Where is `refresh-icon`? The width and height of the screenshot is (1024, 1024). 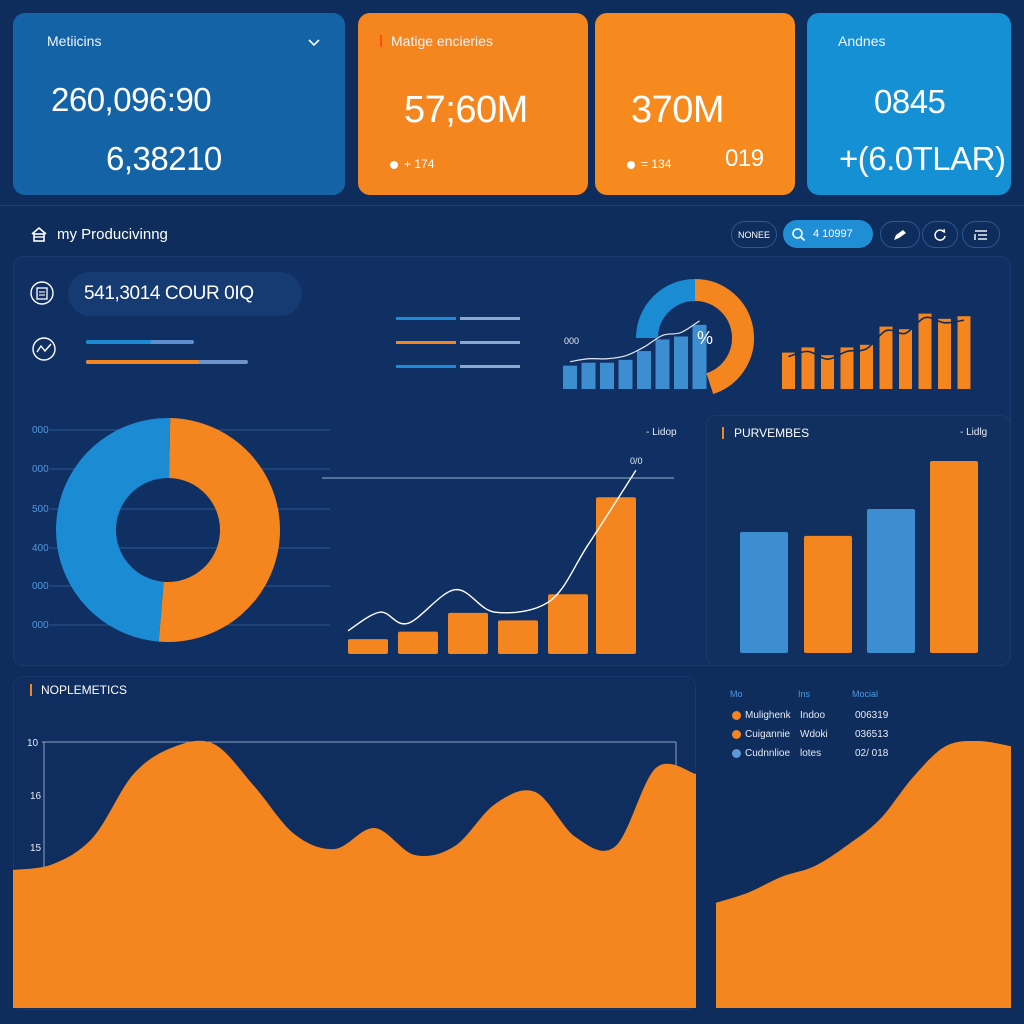
refresh-icon is located at coordinates (940, 234).